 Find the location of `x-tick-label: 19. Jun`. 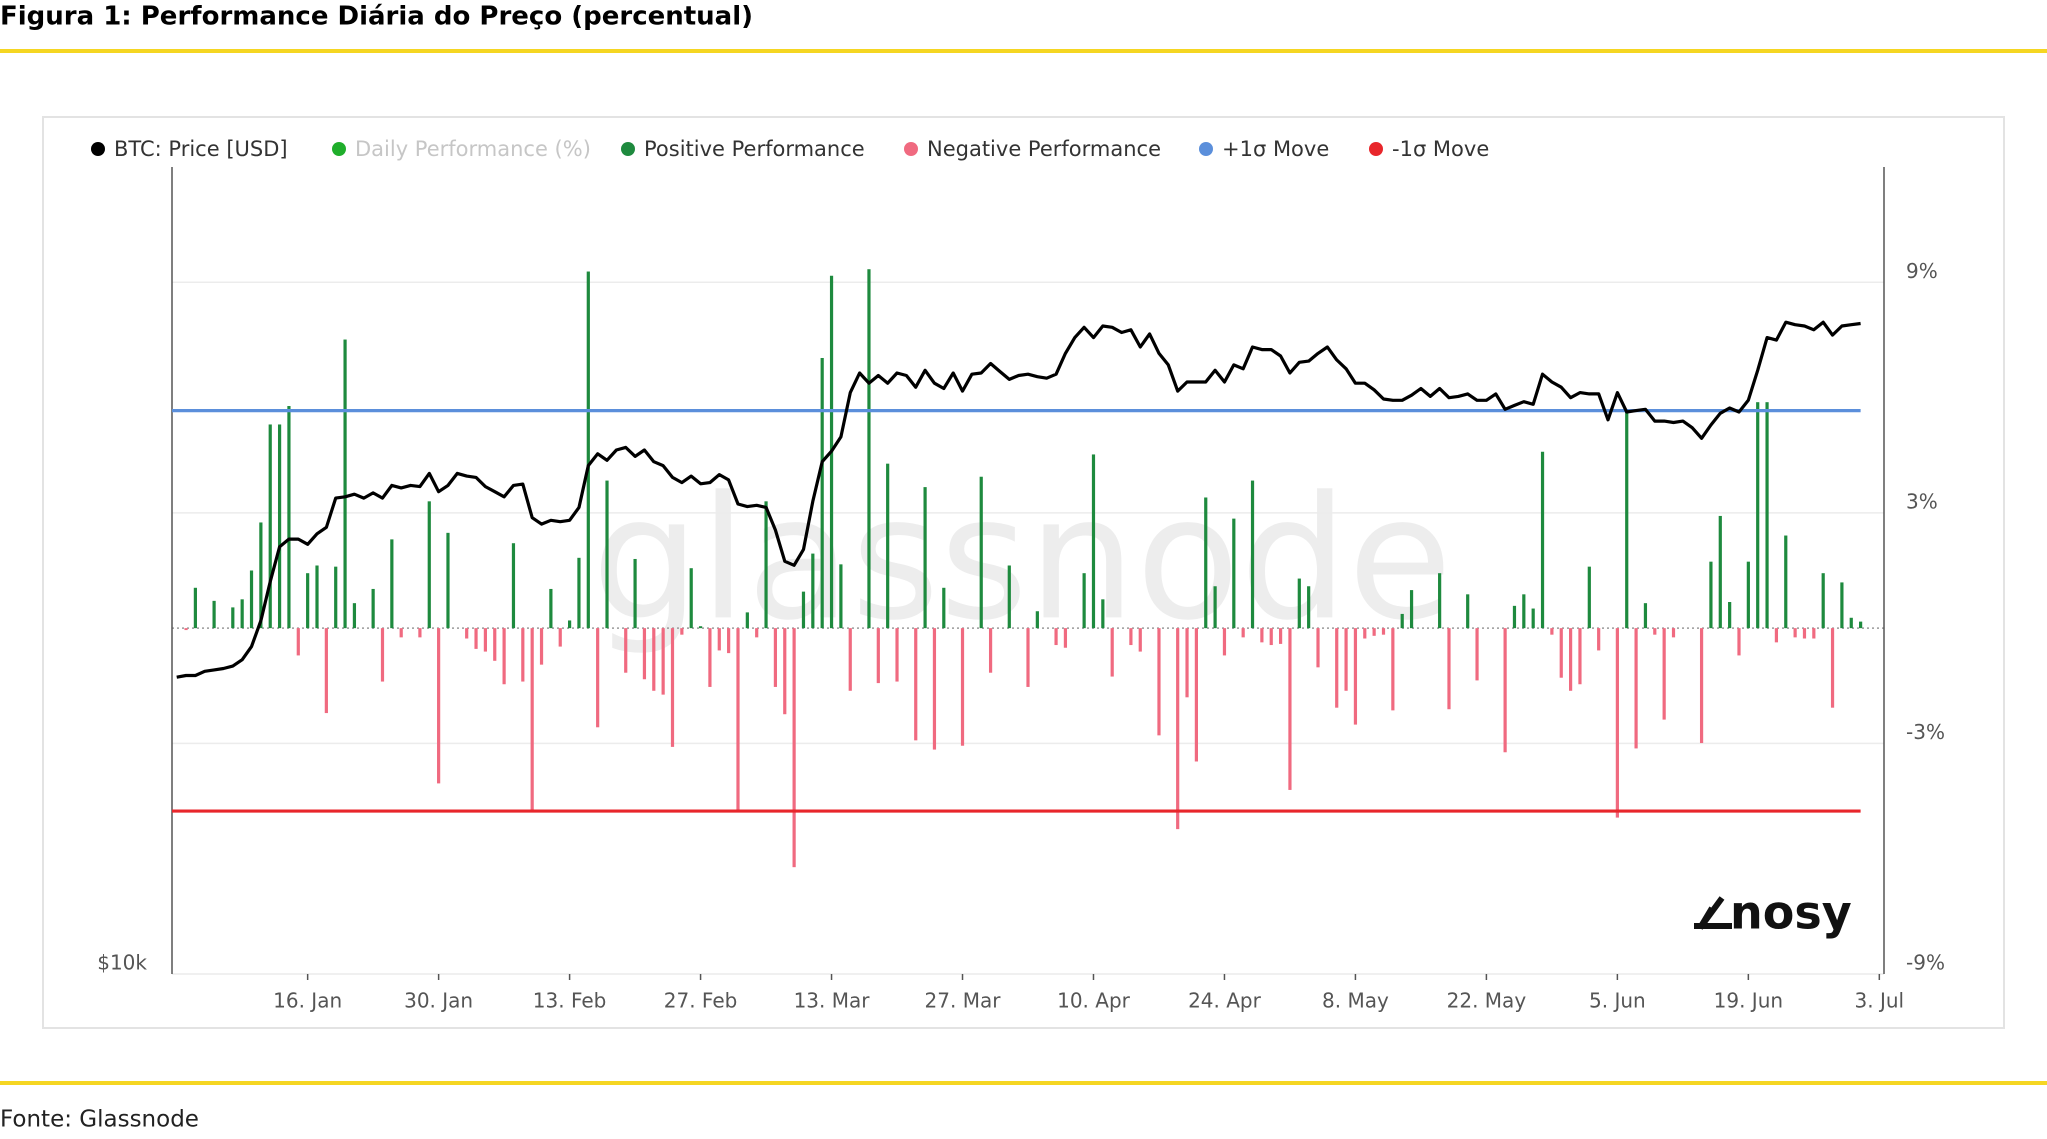

x-tick-label: 19. Jun is located at coordinates (1748, 1001).